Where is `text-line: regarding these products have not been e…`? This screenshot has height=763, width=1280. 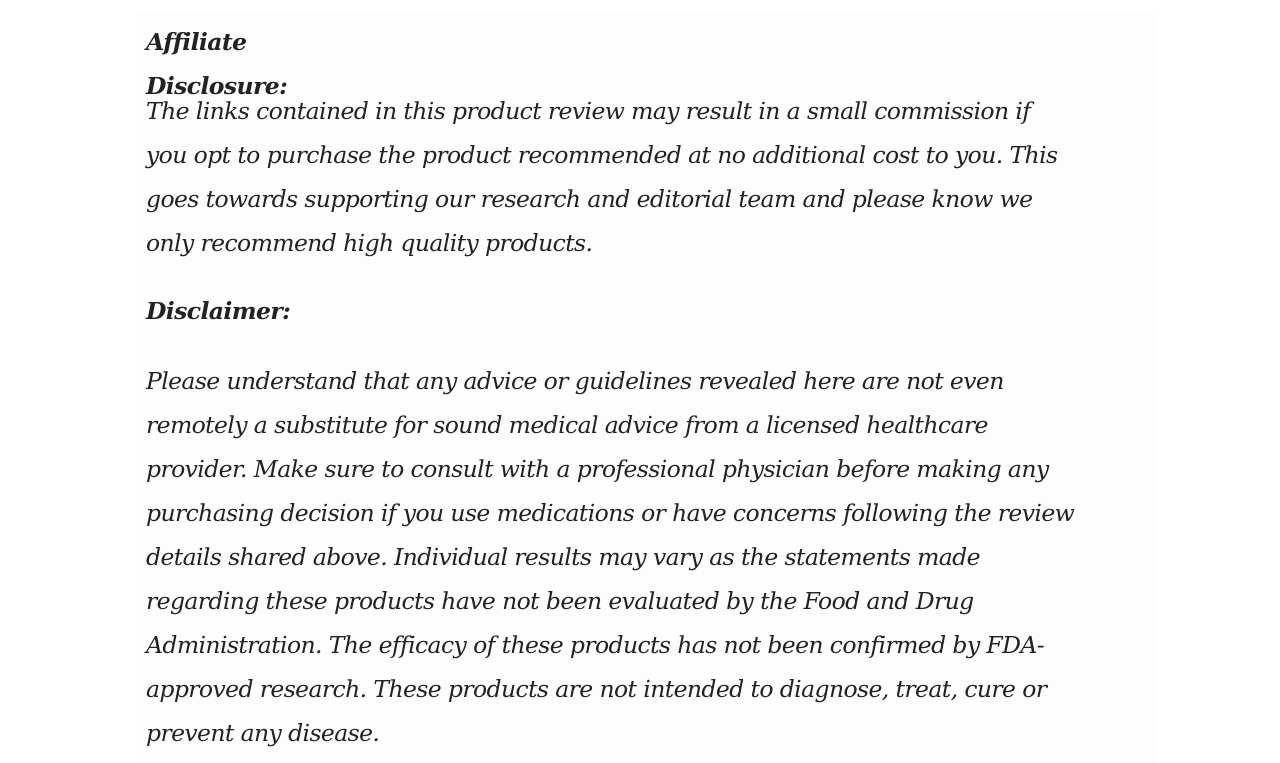 text-line: regarding these products have not been e… is located at coordinates (560, 601).